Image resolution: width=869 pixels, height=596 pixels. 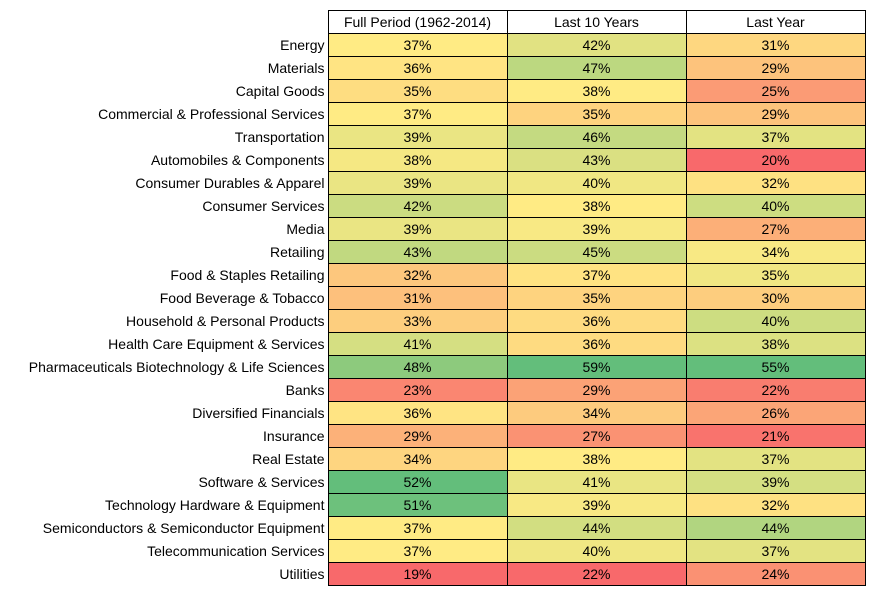 I want to click on table-row: Diversified Financials 36% 34% 26%, so click(x=433, y=413).